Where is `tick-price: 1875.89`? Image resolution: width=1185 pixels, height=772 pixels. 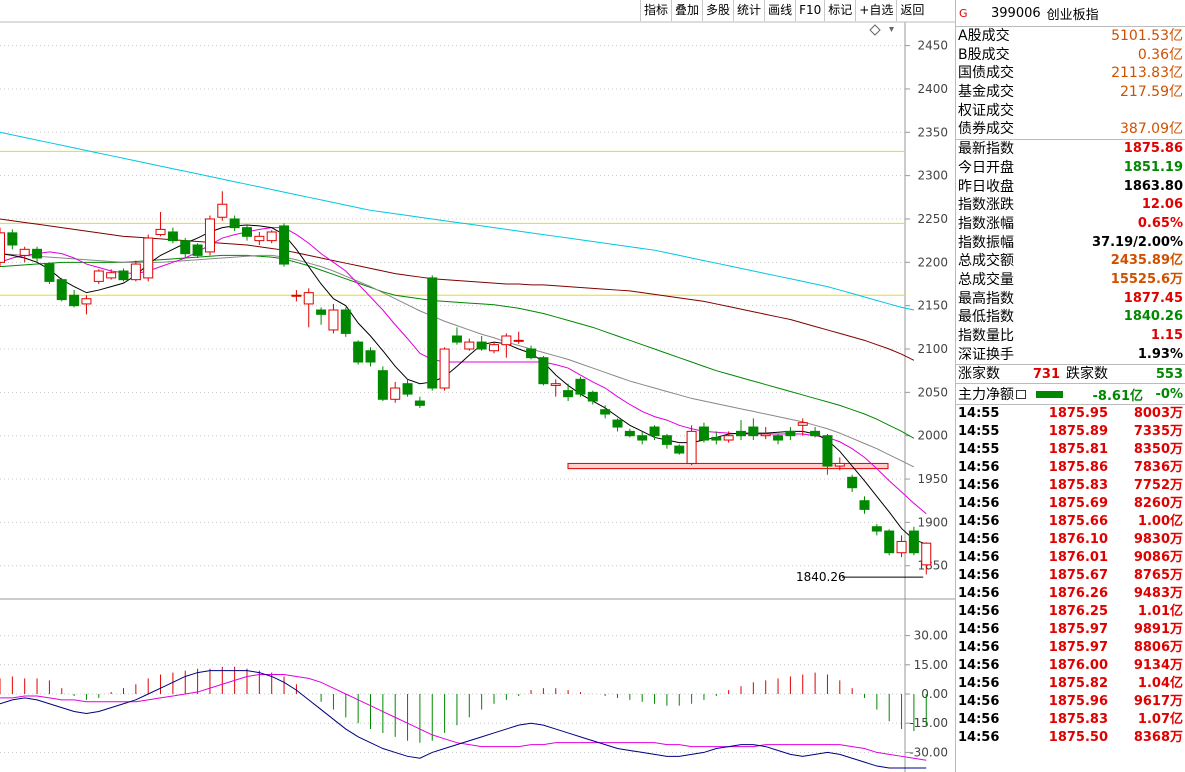 tick-price: 1875.89 is located at coordinates (1078, 432).